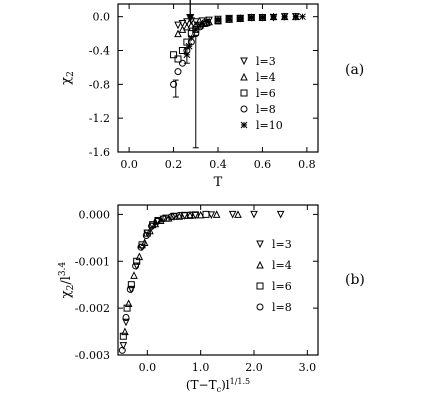 This screenshot has height=411, width=443. I want to click on y-axis-label: χ2/l3.4, so click(67, 279).